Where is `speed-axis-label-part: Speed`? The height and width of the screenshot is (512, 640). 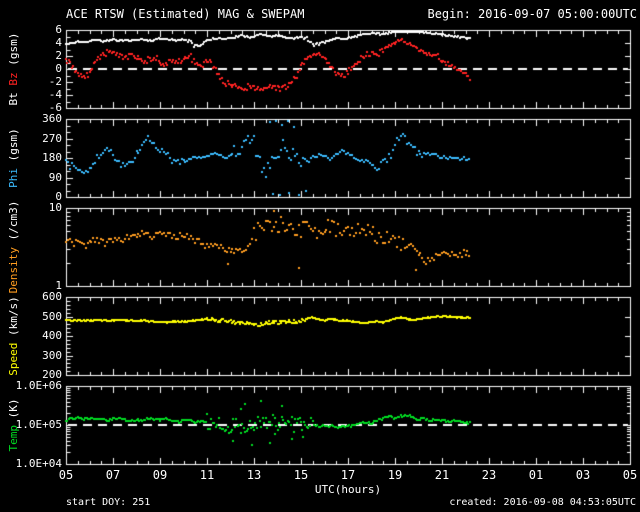
speed-axis-label-part: Speed is located at coordinates (13, 359).